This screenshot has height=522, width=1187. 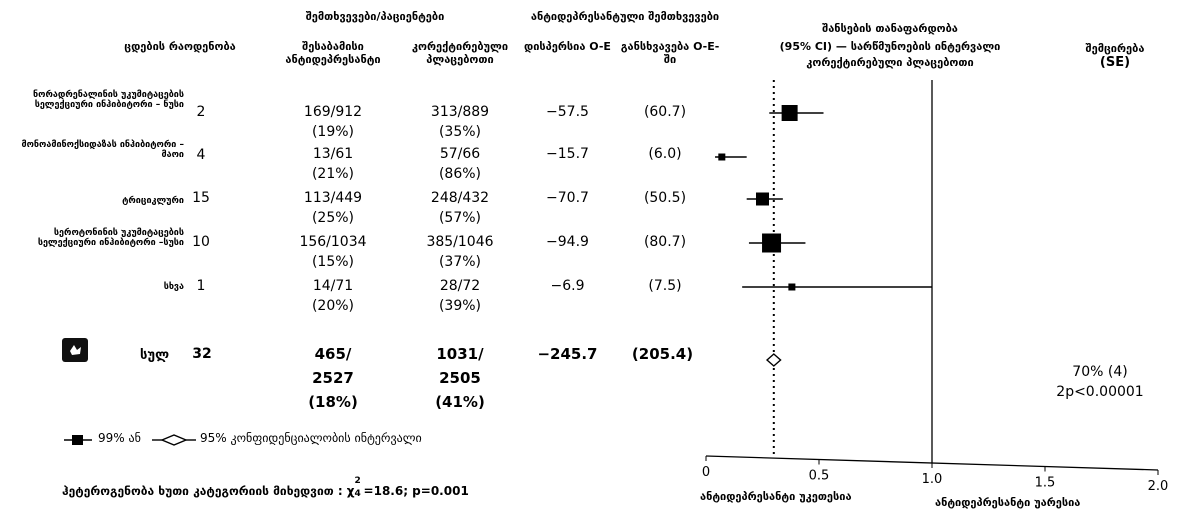 What do you see at coordinates (153, 201) in the screenshot?
I see `row-label: ტრიციკლური` at bounding box center [153, 201].